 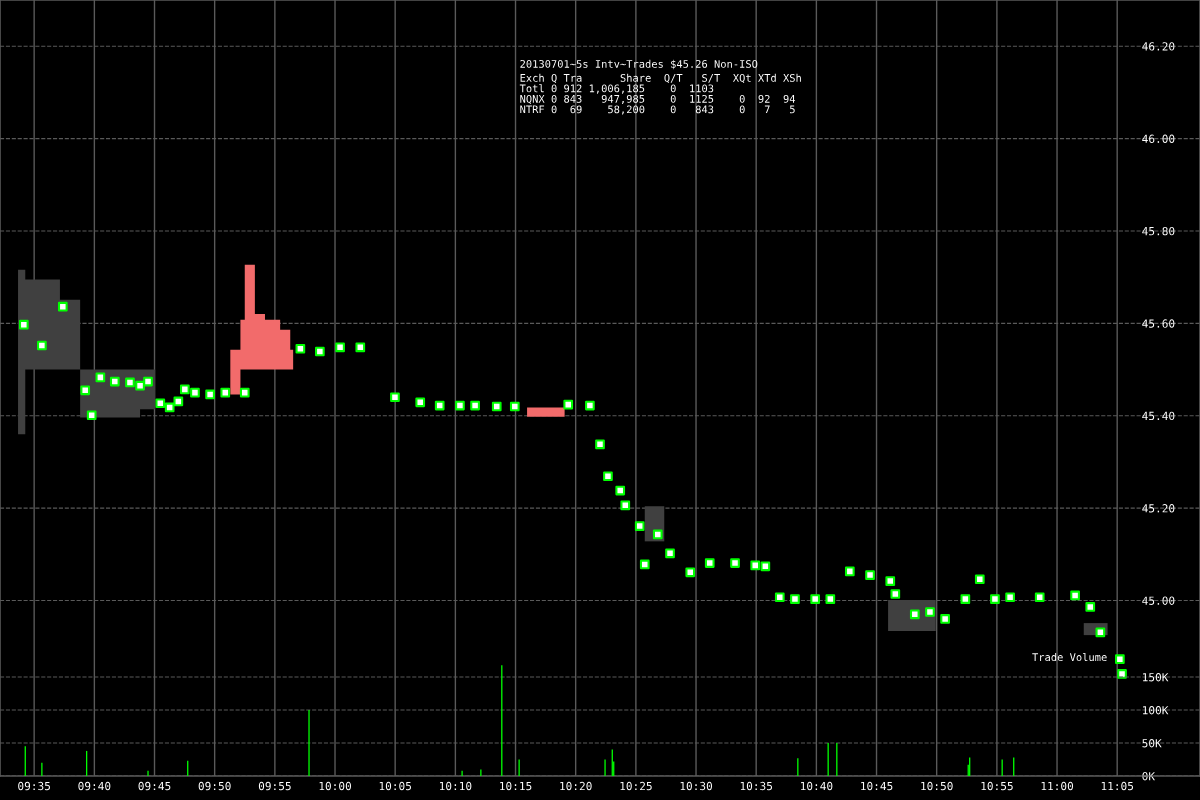 I want to click on y2-tick-label: 100K, so click(x=1156, y=710).